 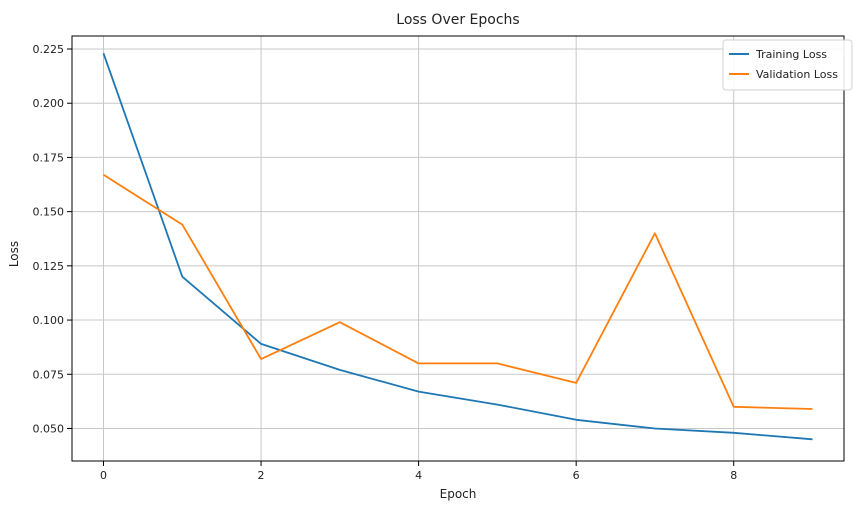 I want to click on legend: Training Loss Validation Loss, so click(x=787, y=65).